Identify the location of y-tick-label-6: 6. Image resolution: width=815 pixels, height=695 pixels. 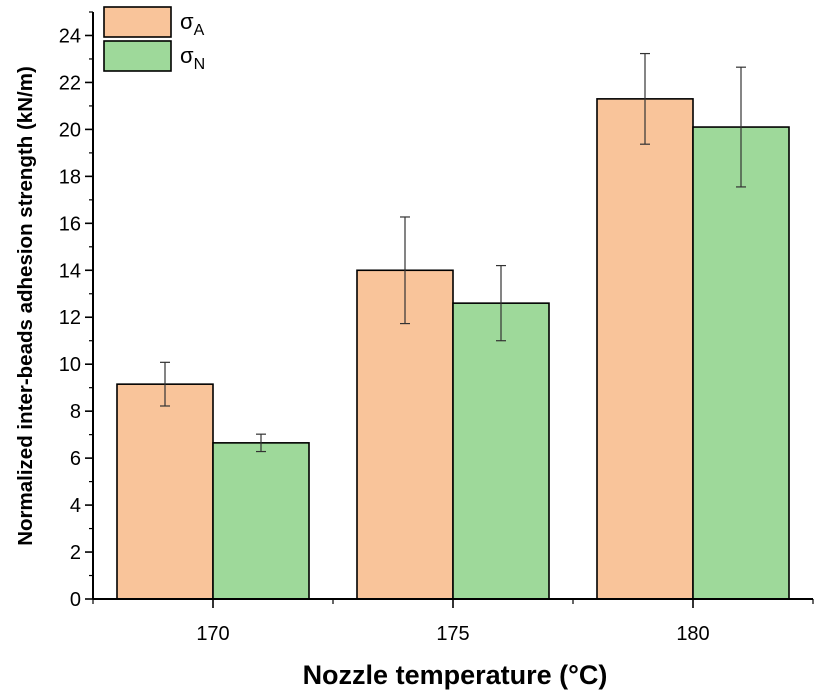
(75, 459).